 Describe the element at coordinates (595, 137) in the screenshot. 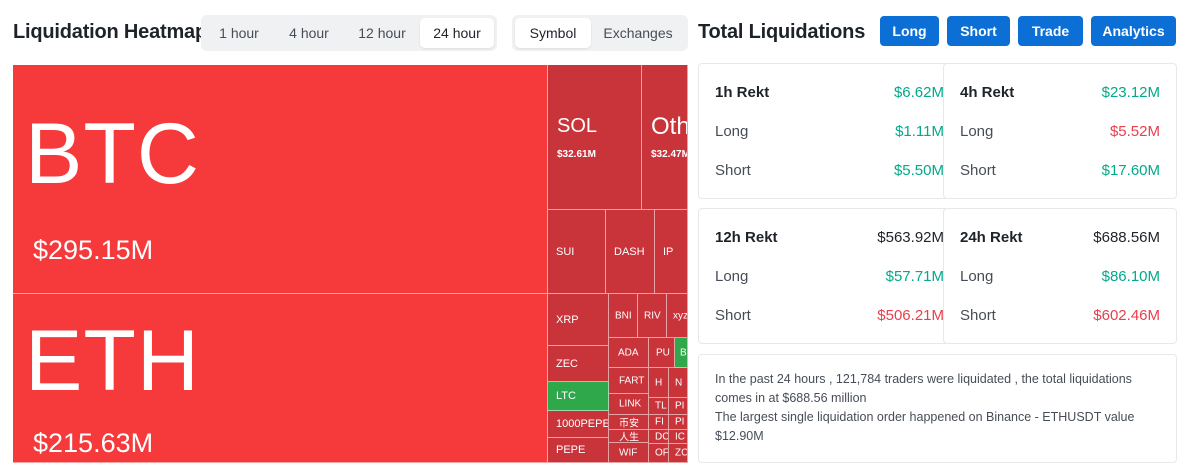

I see `heatmap-tile-sol: SOL $32.61M` at that location.